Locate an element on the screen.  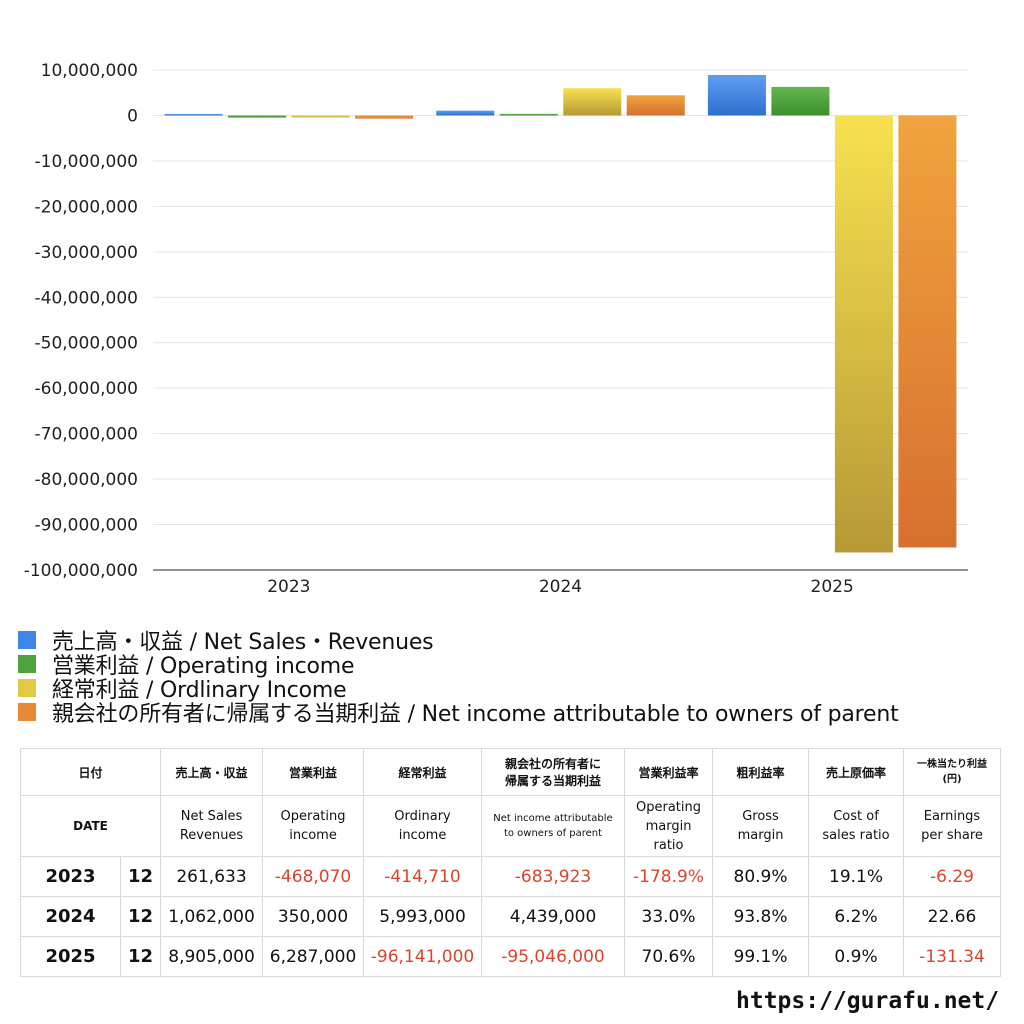
bar-sales-2025 is located at coordinates (736, 95).